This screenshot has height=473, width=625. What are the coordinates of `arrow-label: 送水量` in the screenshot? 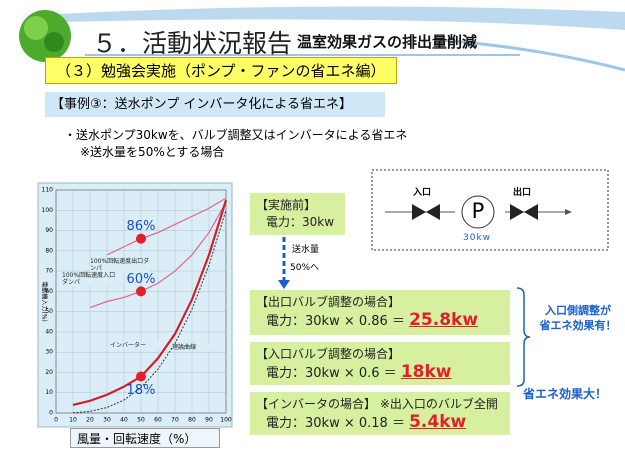 It's located at (306, 250).